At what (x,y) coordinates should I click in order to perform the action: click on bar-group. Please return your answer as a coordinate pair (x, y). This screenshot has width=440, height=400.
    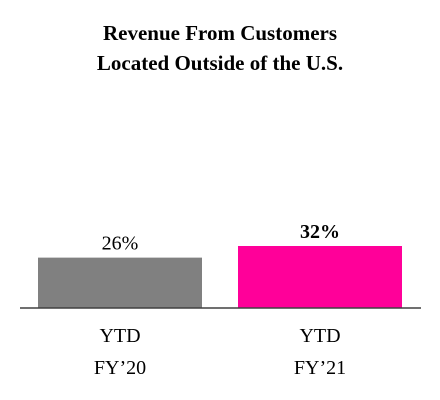
    Looking at the image, I should click on (220, 277).